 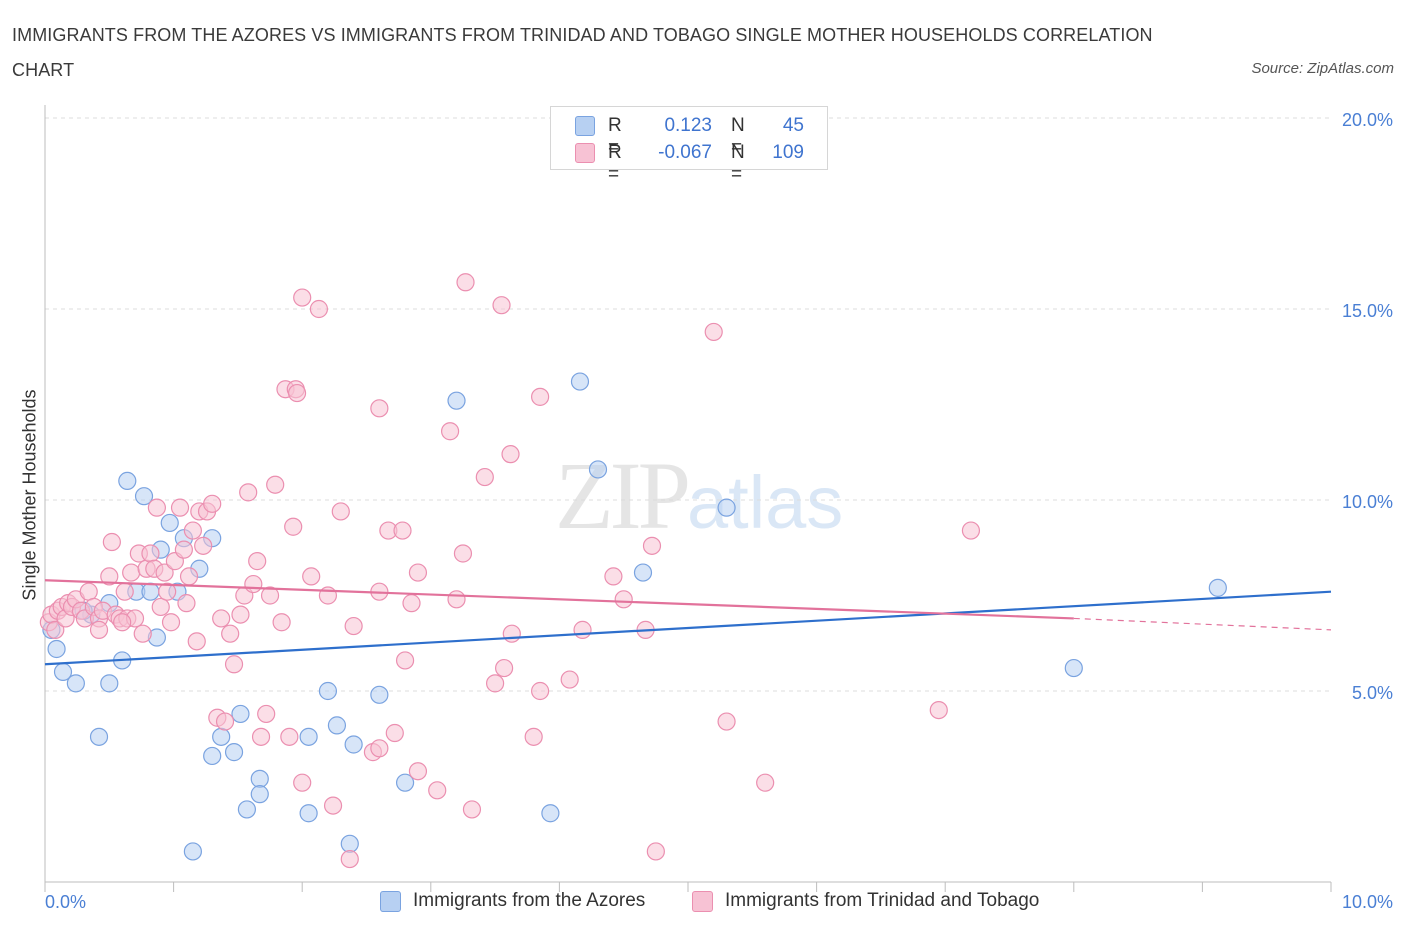 What do you see at coordinates (585, 126) in the screenshot?
I see `legend-swatch-azores` at bounding box center [585, 126].